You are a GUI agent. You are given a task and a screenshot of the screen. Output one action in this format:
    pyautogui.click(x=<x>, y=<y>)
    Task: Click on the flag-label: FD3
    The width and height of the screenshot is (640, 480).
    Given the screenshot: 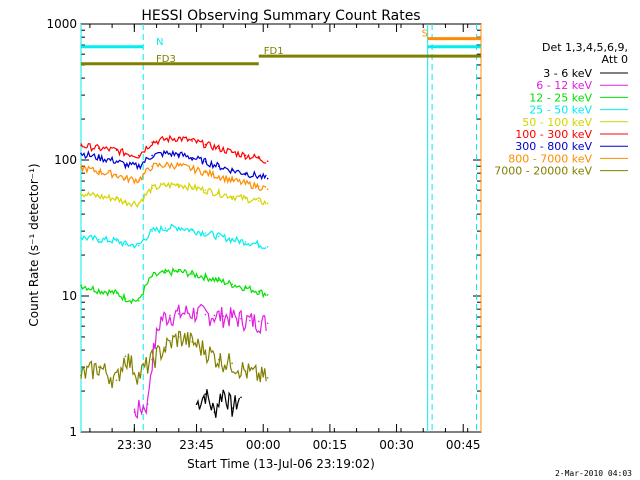 What is the action you would take?
    pyautogui.click(x=166, y=59)
    